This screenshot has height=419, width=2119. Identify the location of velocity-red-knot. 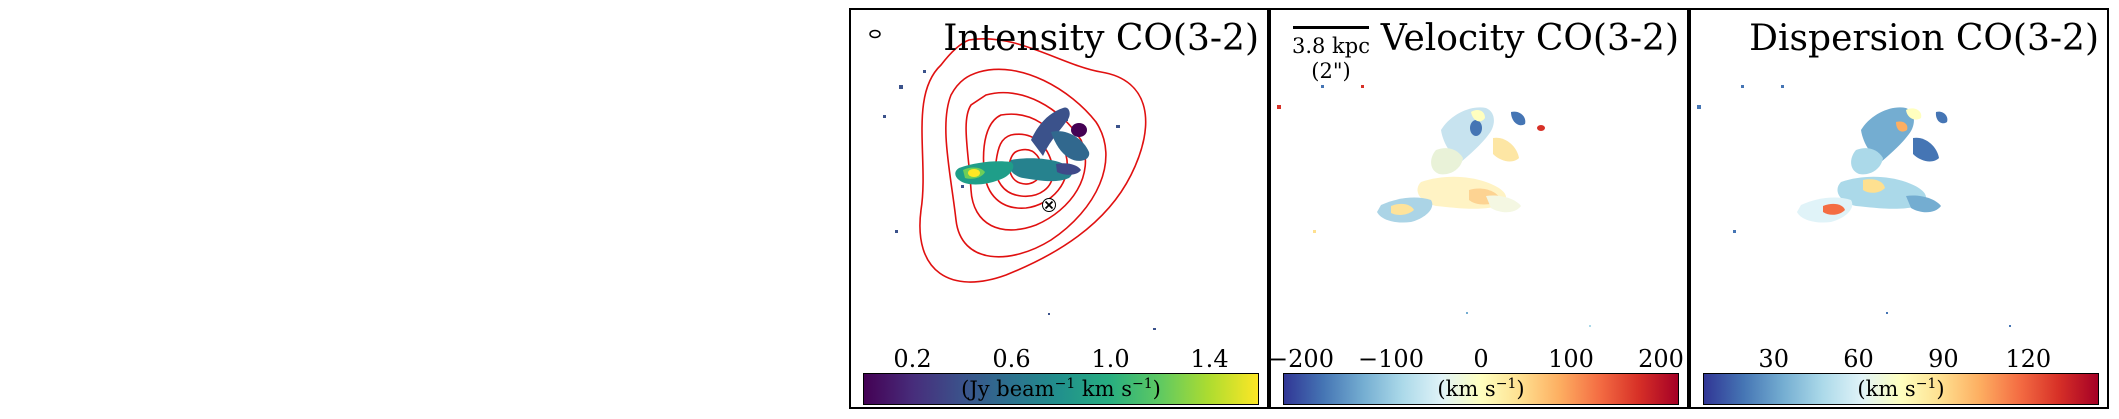
(1541, 128).